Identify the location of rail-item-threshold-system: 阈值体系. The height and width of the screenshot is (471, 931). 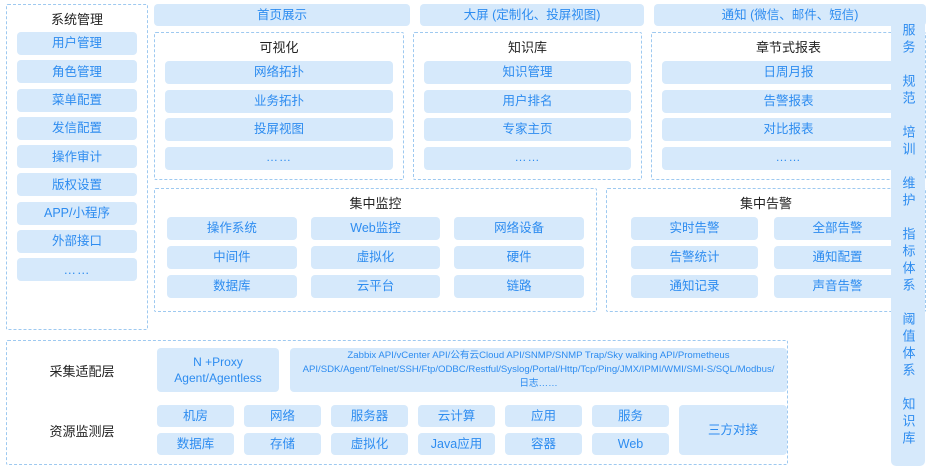
(908, 346).